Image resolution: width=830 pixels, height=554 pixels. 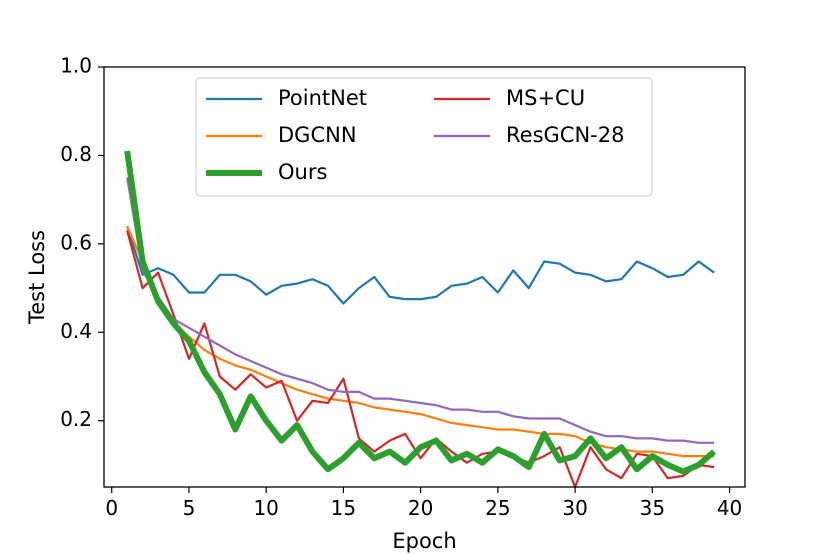 I want to click on y-tick-label: 0.6, so click(x=76, y=242).